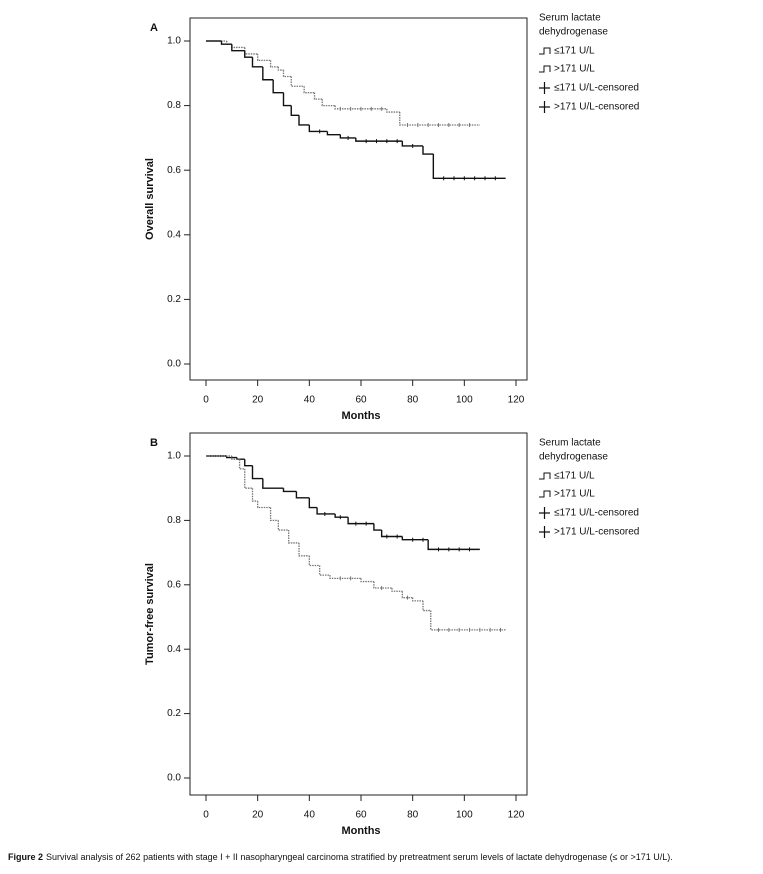 The image size is (763, 874). I want to click on panel-label: B, so click(154, 443).